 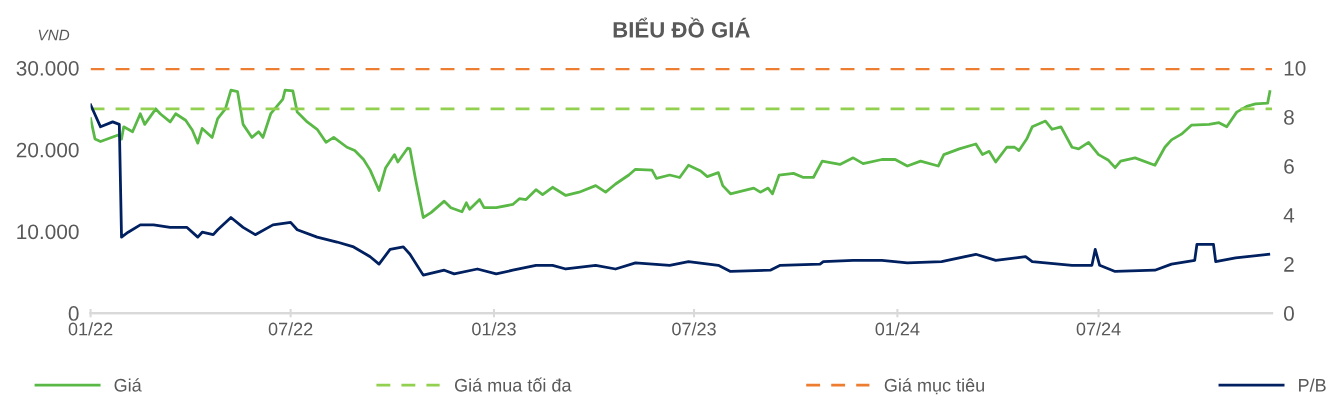 I want to click on x-tick-label: 01/23, so click(x=494, y=329).